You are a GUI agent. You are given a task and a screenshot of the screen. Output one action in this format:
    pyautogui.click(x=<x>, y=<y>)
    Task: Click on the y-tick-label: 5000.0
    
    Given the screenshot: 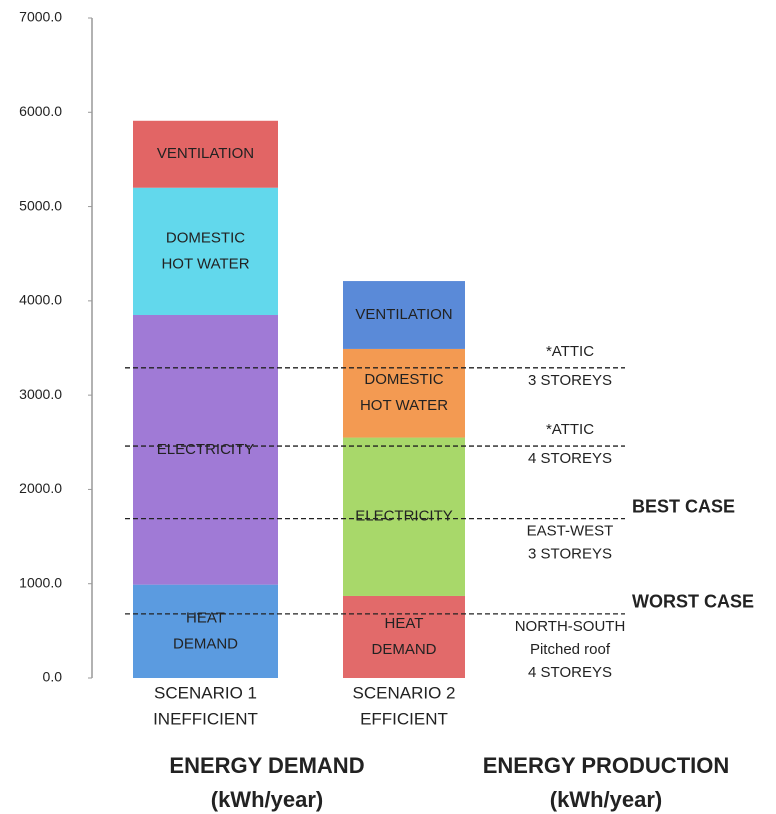 What is the action you would take?
    pyautogui.click(x=40, y=205)
    